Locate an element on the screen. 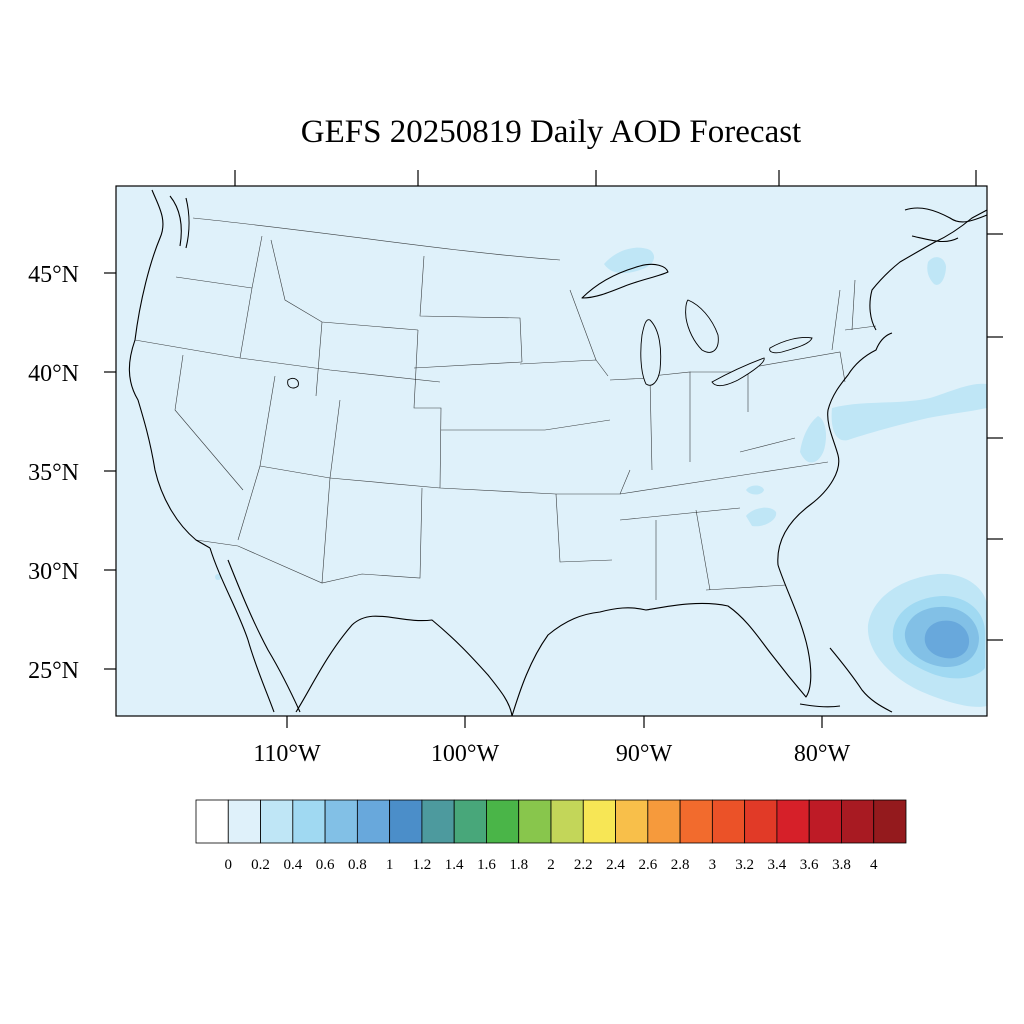  lake-huron is located at coordinates (702, 326).